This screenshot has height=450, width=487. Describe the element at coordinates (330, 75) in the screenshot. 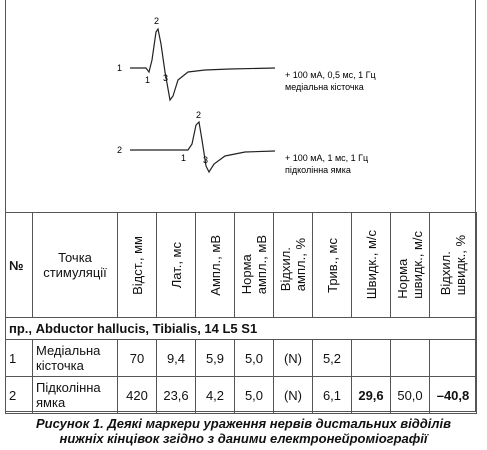

I see `stimulus: + 100 мА, 0,5 мс, 1 Гц` at that location.